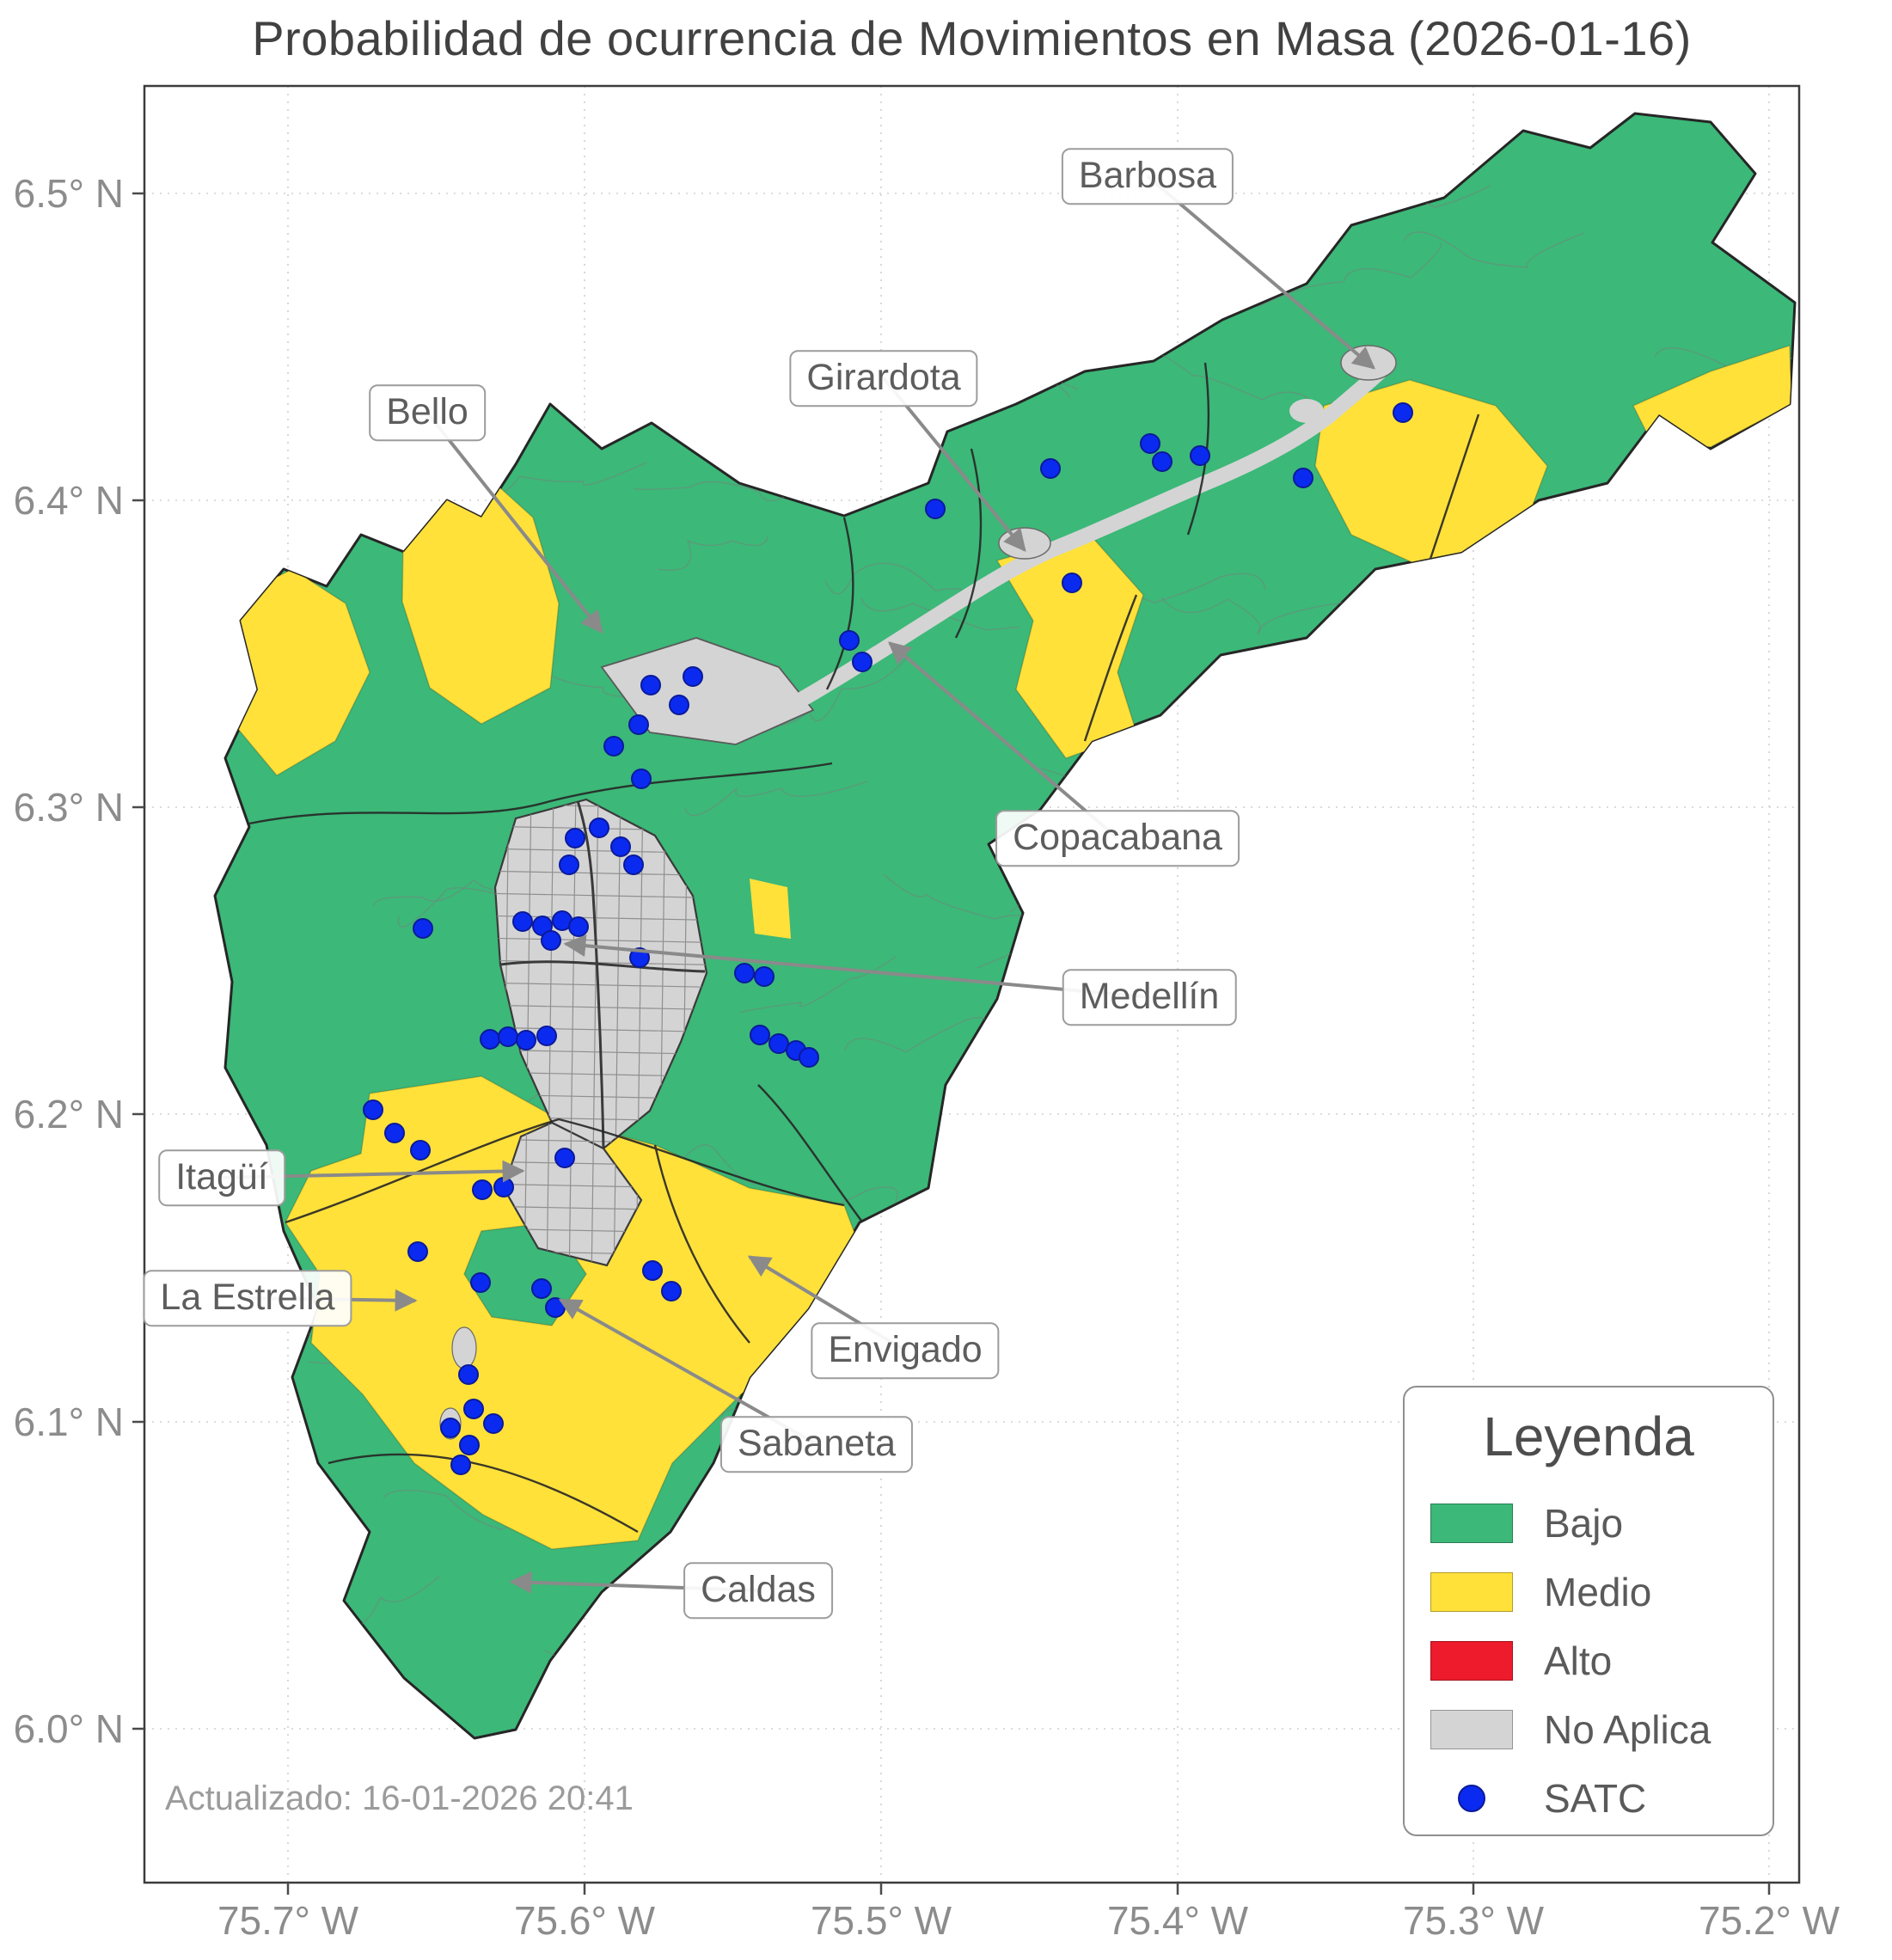  Describe the element at coordinates (483, 1493) in the screenshot. I see `boundary-caldas-north` at that location.